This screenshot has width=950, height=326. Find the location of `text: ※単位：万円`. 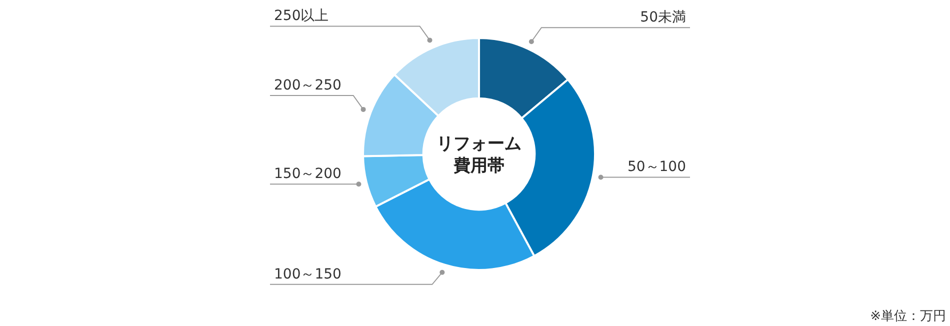

text: ※単位：万円 is located at coordinates (908, 316).